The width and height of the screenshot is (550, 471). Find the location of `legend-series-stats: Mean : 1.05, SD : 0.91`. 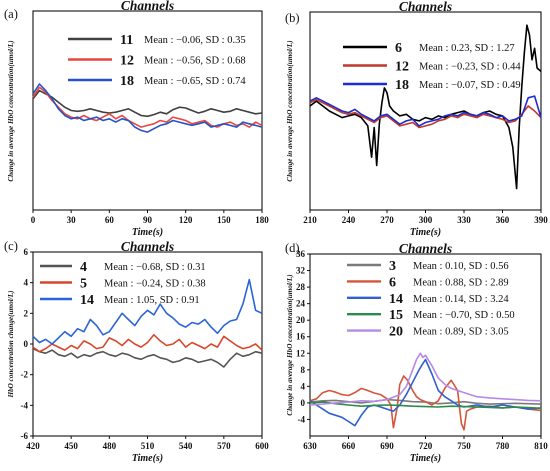

legend-series-stats: Mean : 1.05, SD : 0.91 is located at coordinates (152, 300).